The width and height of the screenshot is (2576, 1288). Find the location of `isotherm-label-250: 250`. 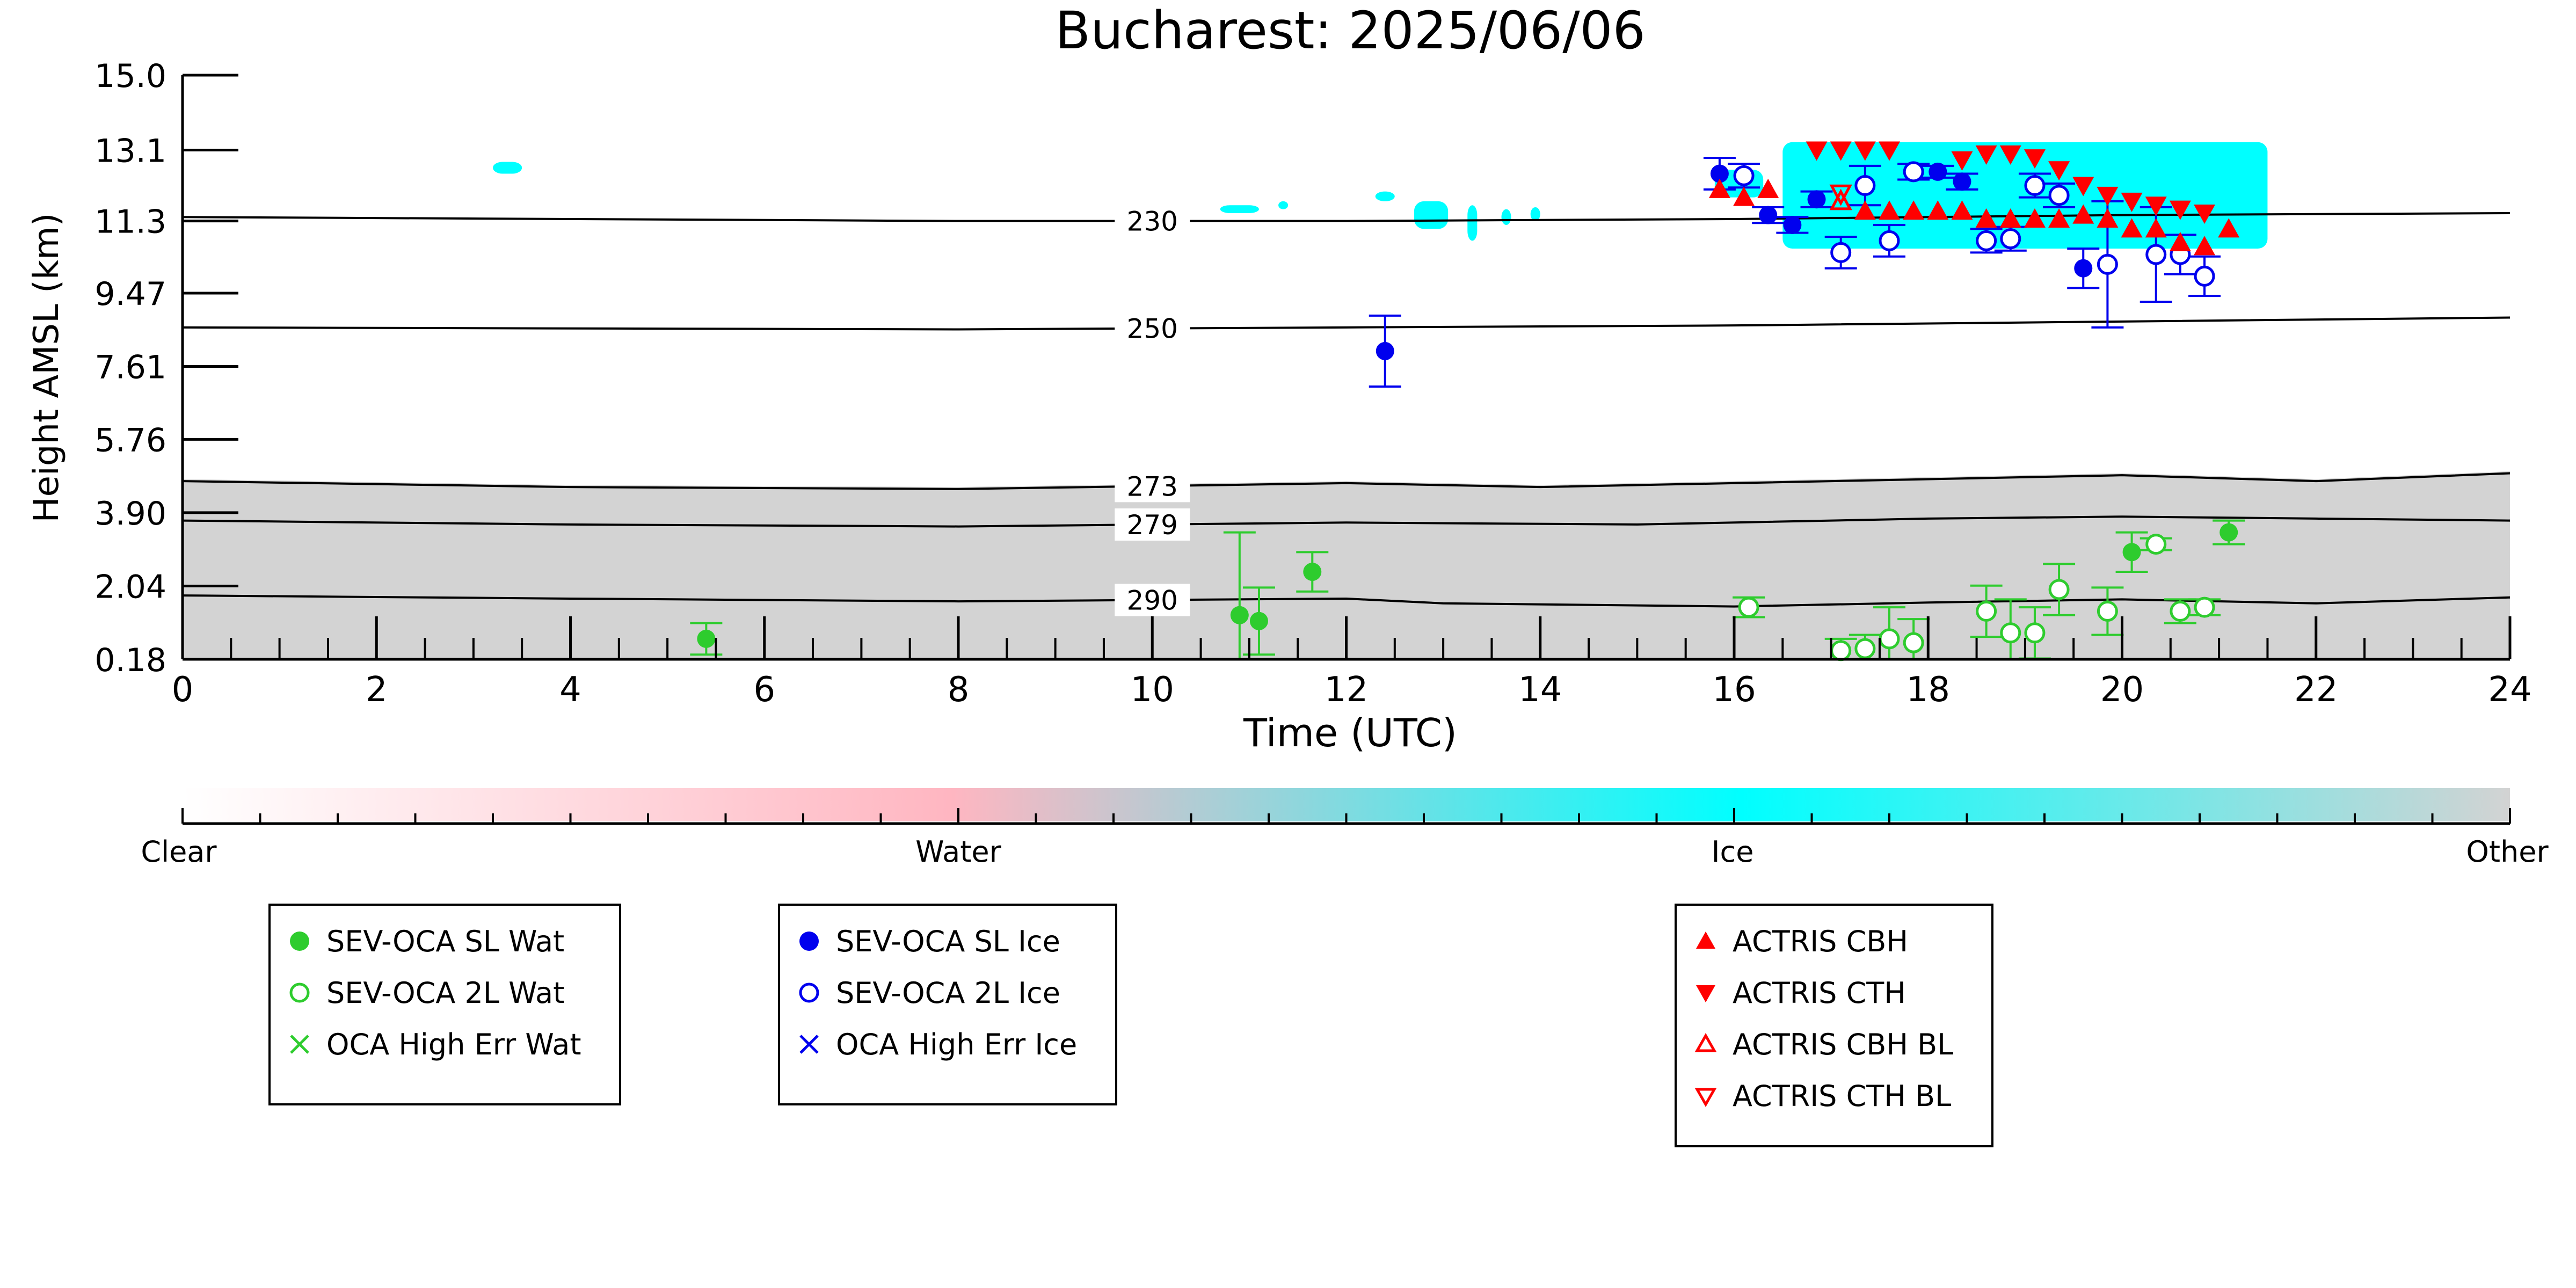

isotherm-label-250: 250 is located at coordinates (1152, 329).